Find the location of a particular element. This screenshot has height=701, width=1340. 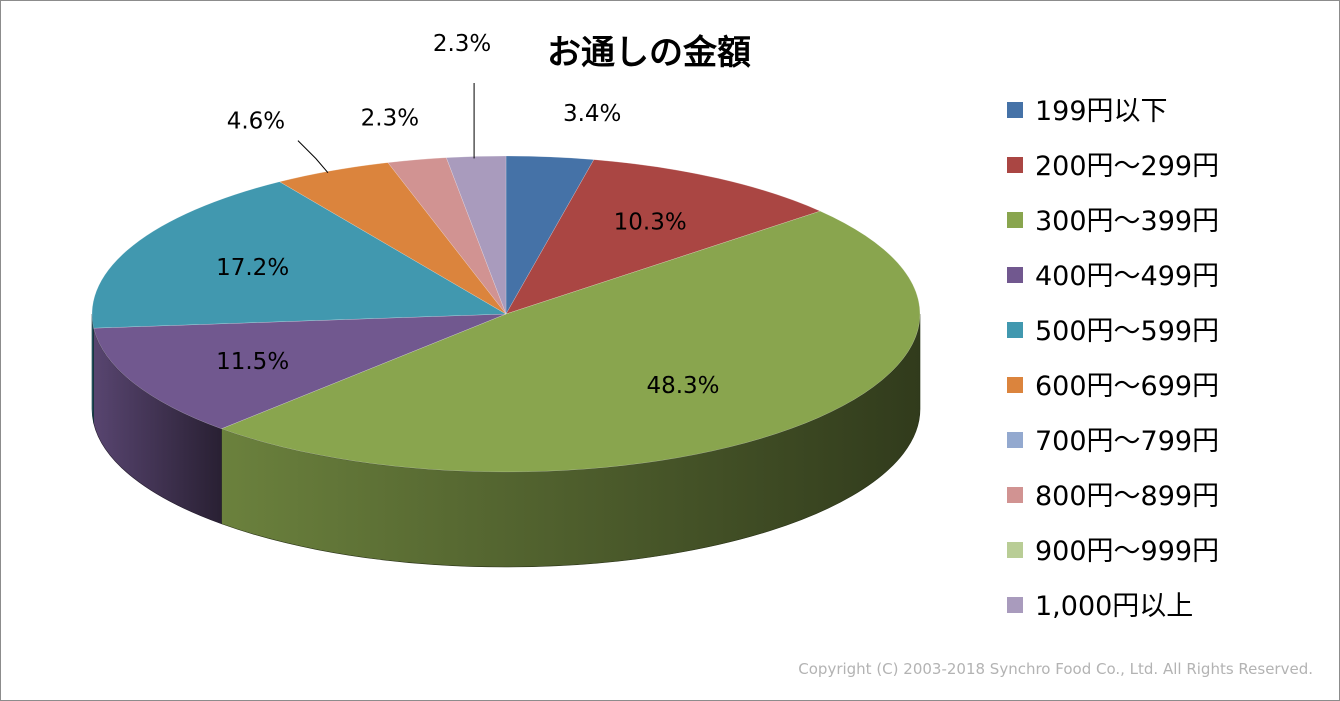

legend-item: 199円以下 is located at coordinates (1157, 109).